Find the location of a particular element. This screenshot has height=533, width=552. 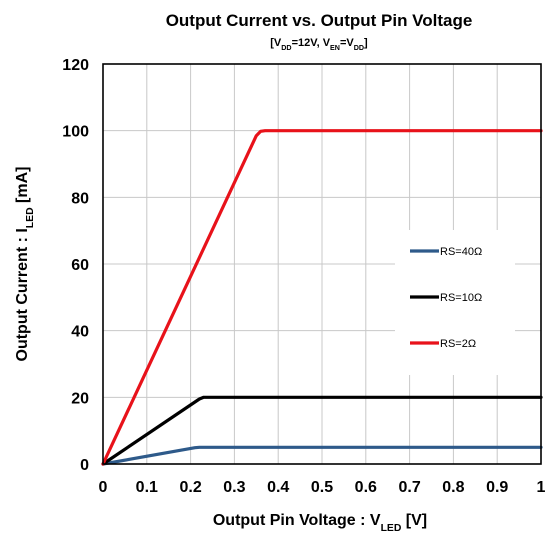

x-tick-label: 0.5 is located at coordinates (322, 487).